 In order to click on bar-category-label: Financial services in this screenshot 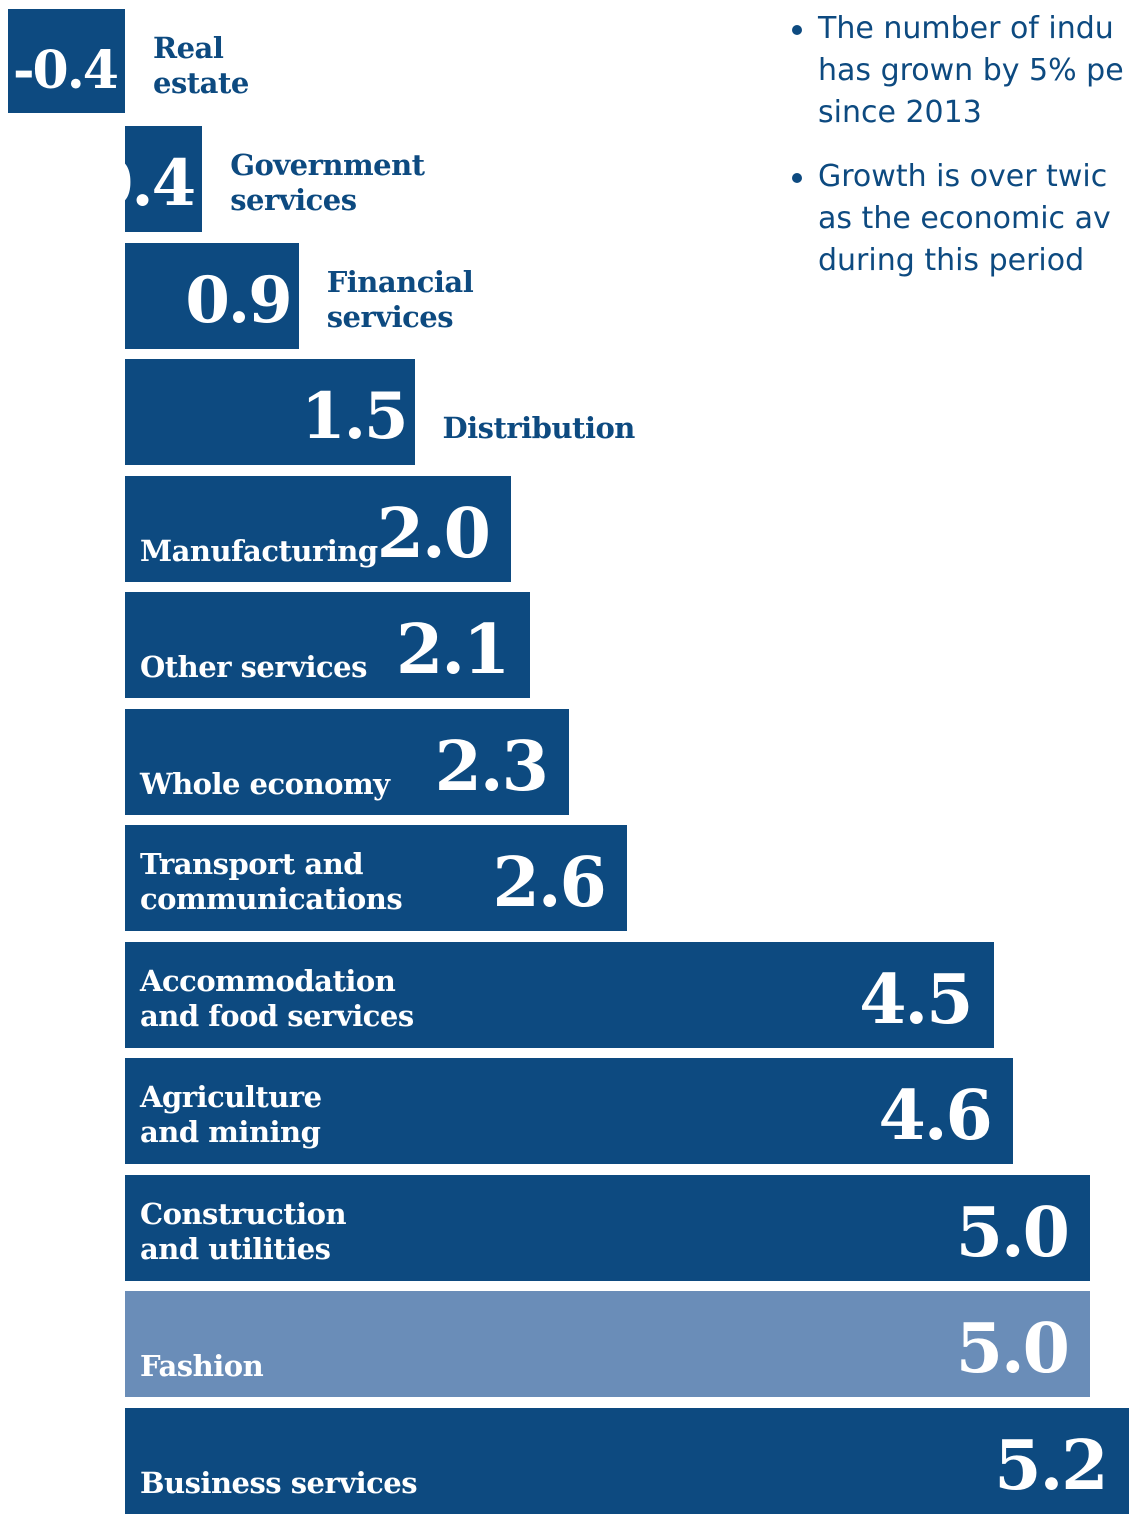, I will do `click(400, 299)`.